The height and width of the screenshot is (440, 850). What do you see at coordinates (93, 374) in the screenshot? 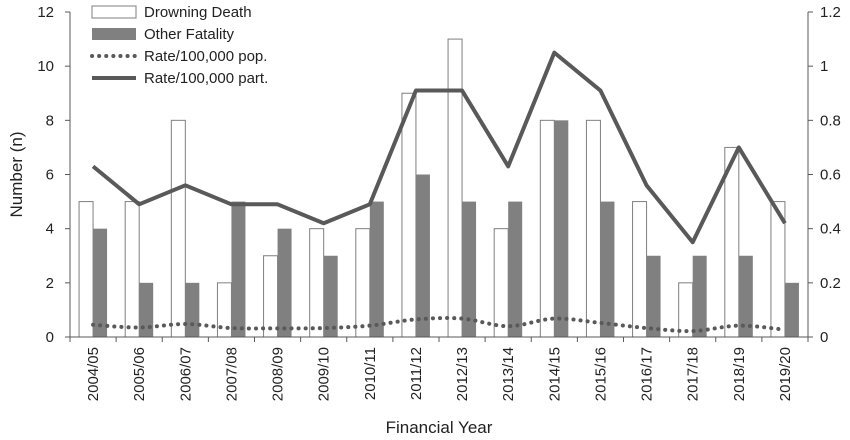
I see `x-tick-label: 2004/05` at bounding box center [93, 374].